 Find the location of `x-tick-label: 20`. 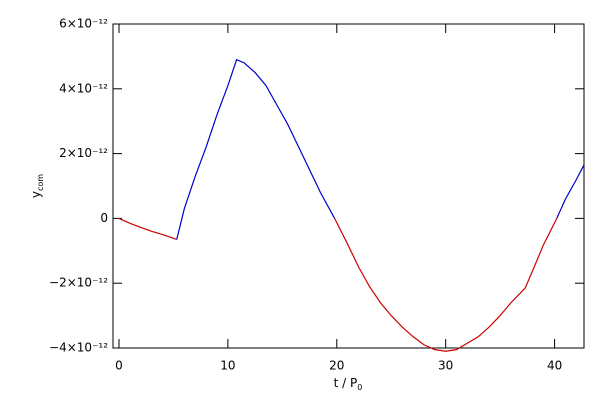

x-tick-label: 20 is located at coordinates (336, 366).